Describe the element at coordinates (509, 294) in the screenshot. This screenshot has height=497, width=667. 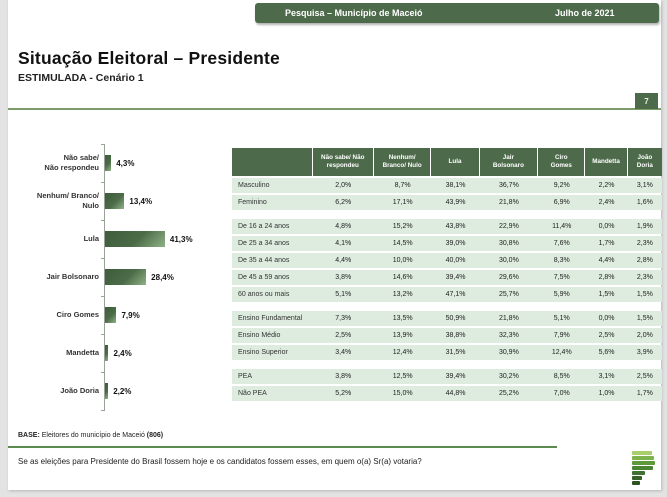
I see `table-cell: 25,7%` at that location.